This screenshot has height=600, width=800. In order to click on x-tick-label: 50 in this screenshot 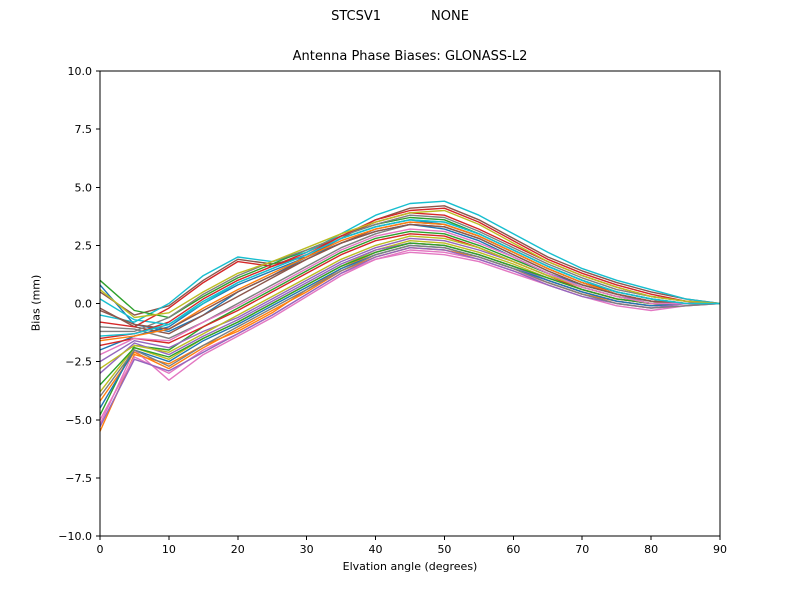, I will do `click(444, 549)`.